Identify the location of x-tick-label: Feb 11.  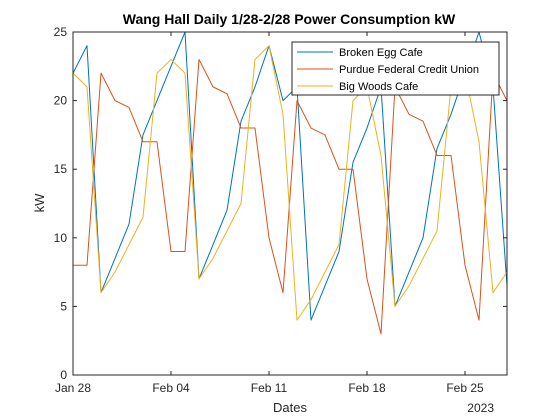
(269, 388).